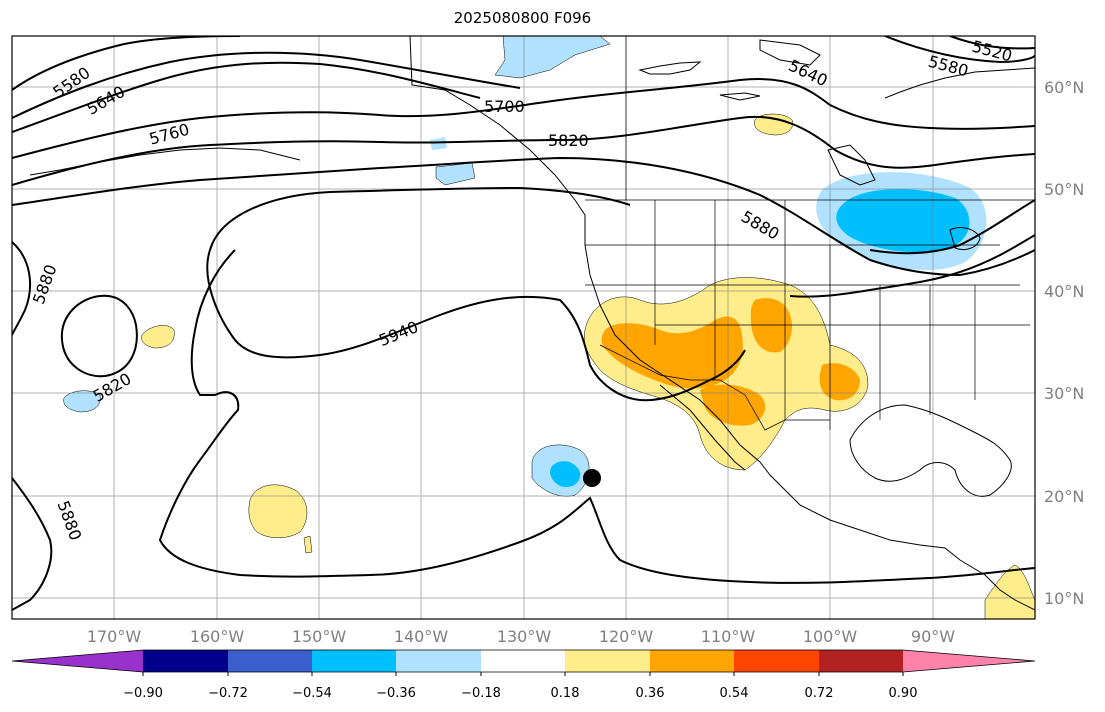 The image size is (1105, 712). Describe the element at coordinates (565, 474) in the screenshot. I see `anomaly-mid-pacific-deep` at that location.